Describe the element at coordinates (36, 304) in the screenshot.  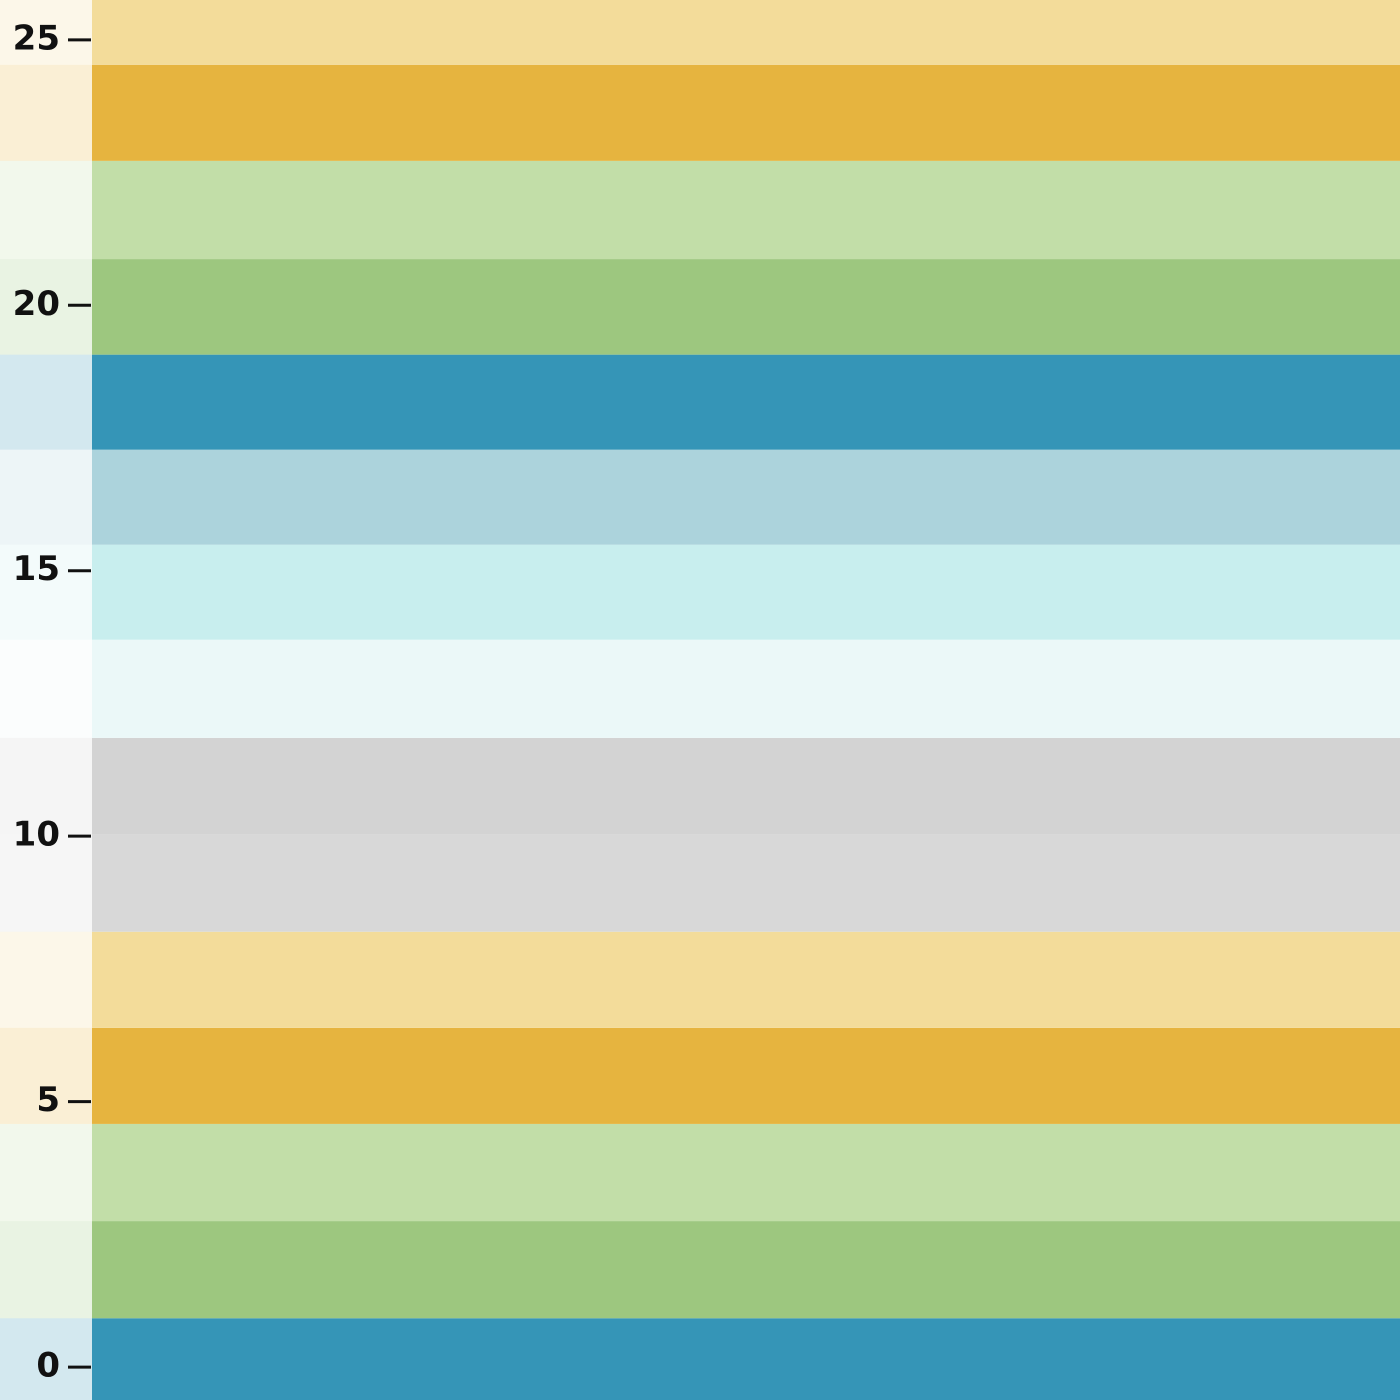
I see `y-tick-label: 20` at that location.